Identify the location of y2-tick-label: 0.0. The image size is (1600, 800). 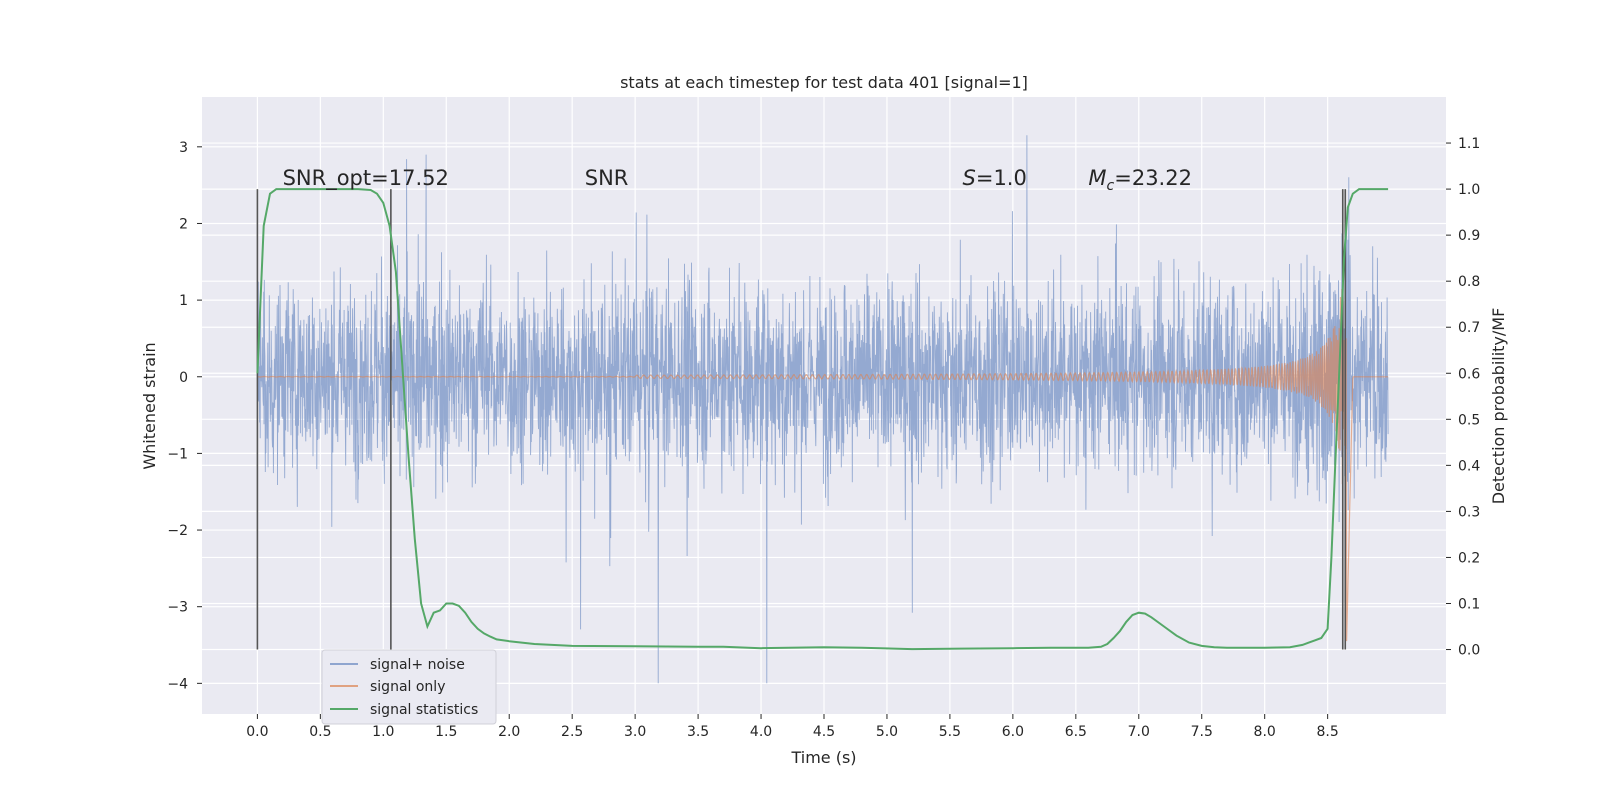
(1469, 651).